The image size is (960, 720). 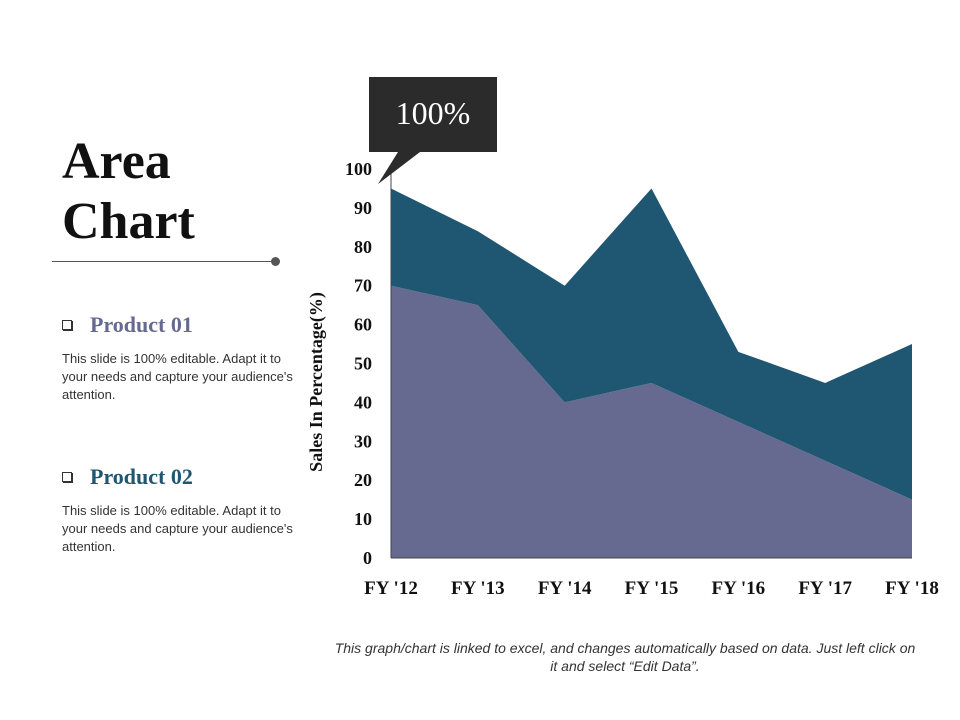 I want to click on title-divider, so click(x=163, y=261).